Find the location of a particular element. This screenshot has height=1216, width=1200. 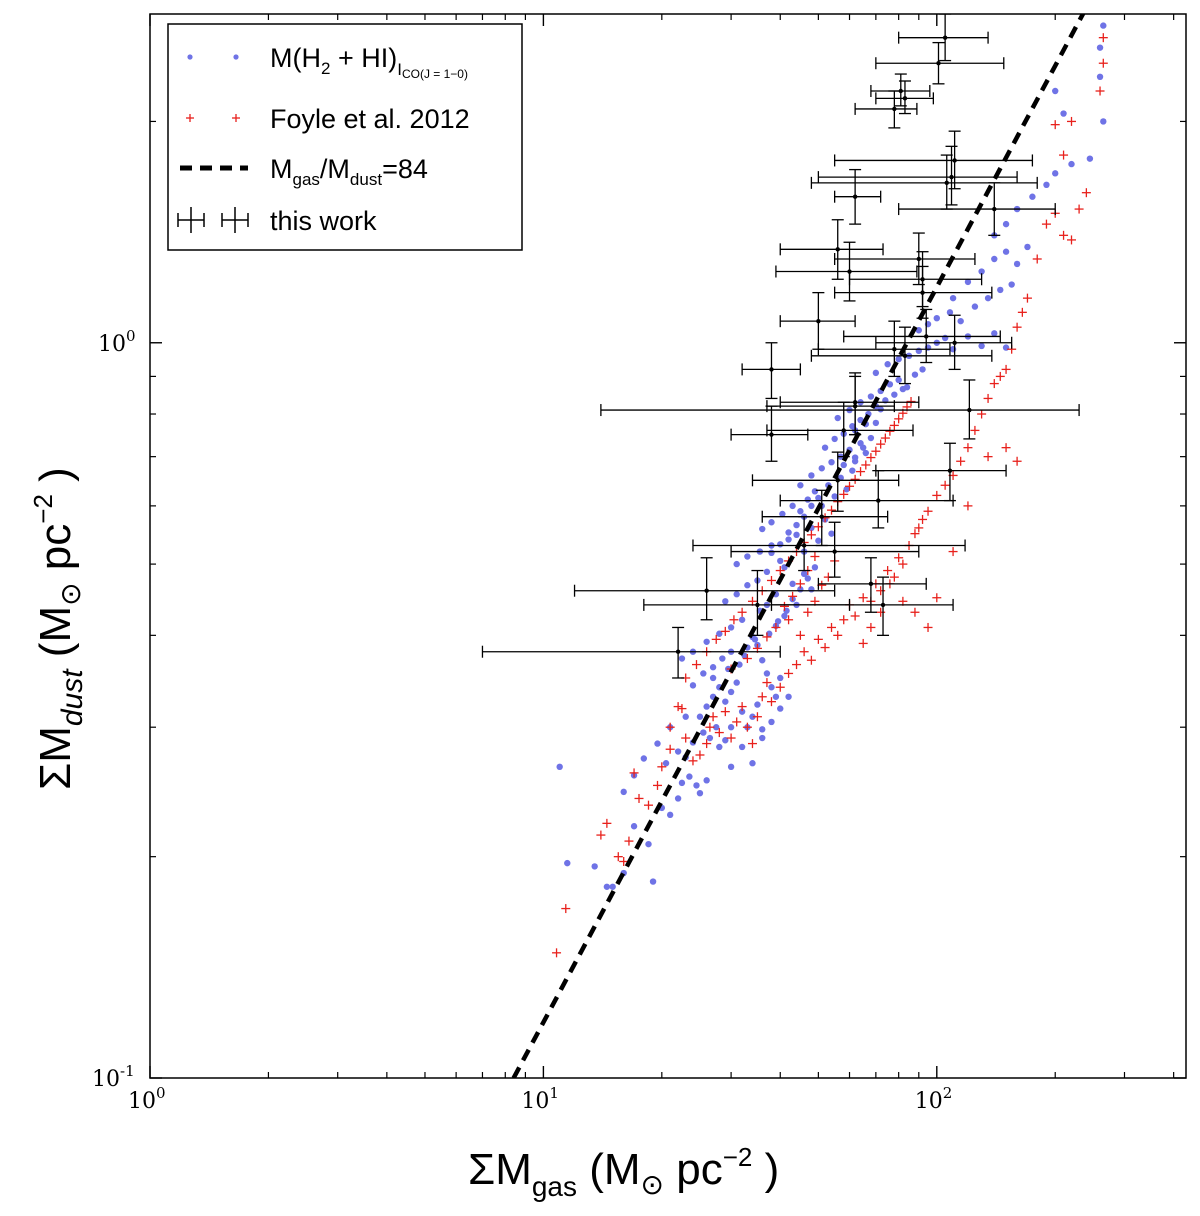

legend-red-plus-marker is located at coordinates (213, 118).